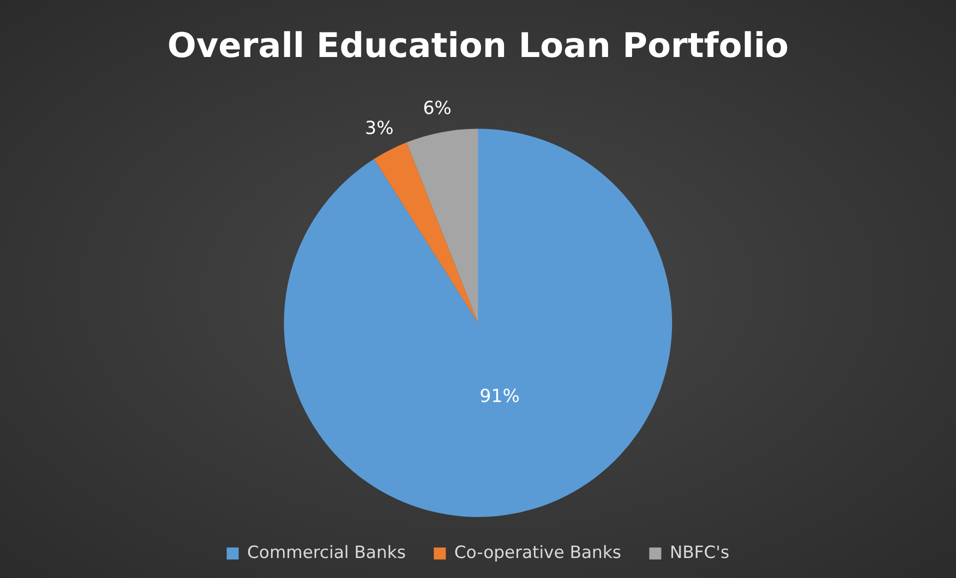  Describe the element at coordinates (500, 397) in the screenshot. I see `data-label: 91%` at that location.